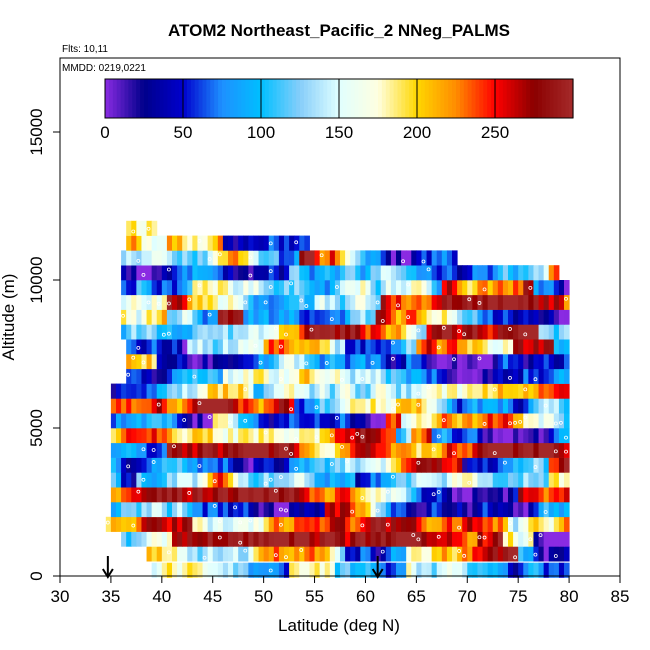 This screenshot has height=650, width=650. I want to click on y-tick-label: 15000, so click(36, 131).